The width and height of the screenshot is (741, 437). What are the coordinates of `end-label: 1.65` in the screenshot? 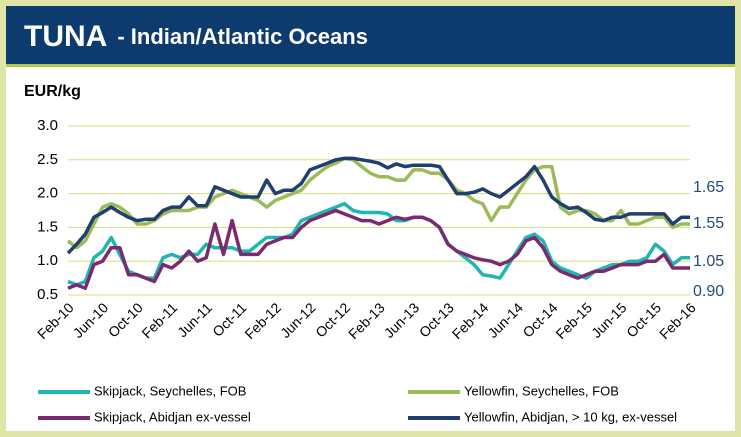 It's located at (708, 187).